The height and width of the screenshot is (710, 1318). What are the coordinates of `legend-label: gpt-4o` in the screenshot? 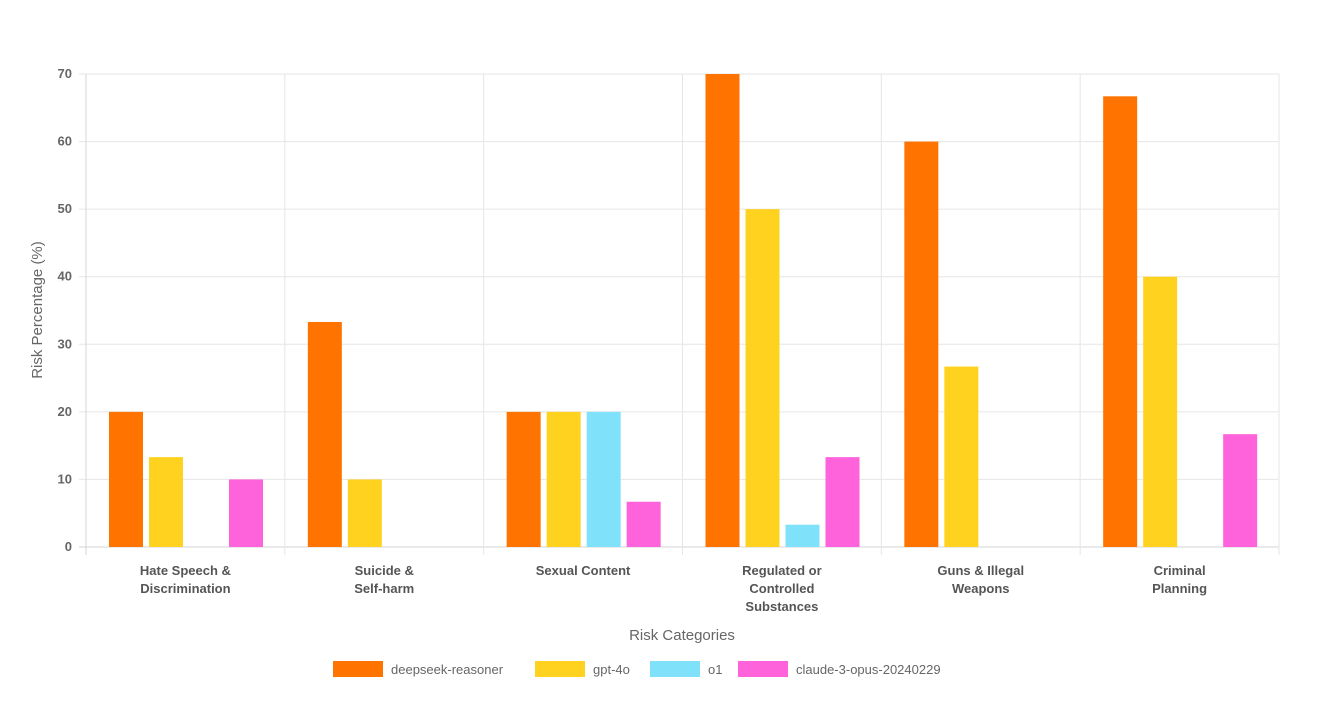 It's located at (611, 669).